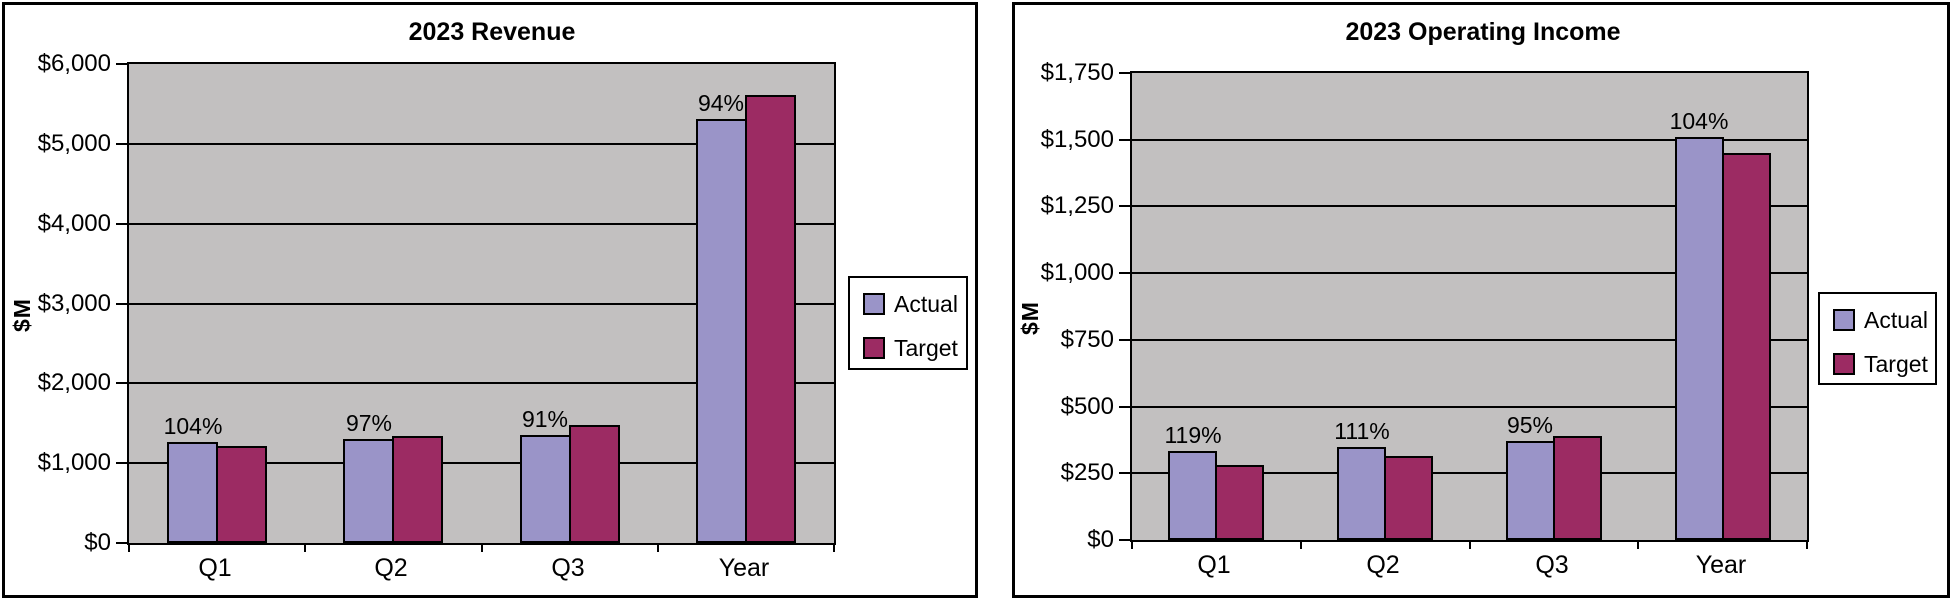 The height and width of the screenshot is (602, 1952). I want to click on y-tick-label: $6,000, so click(74, 63).